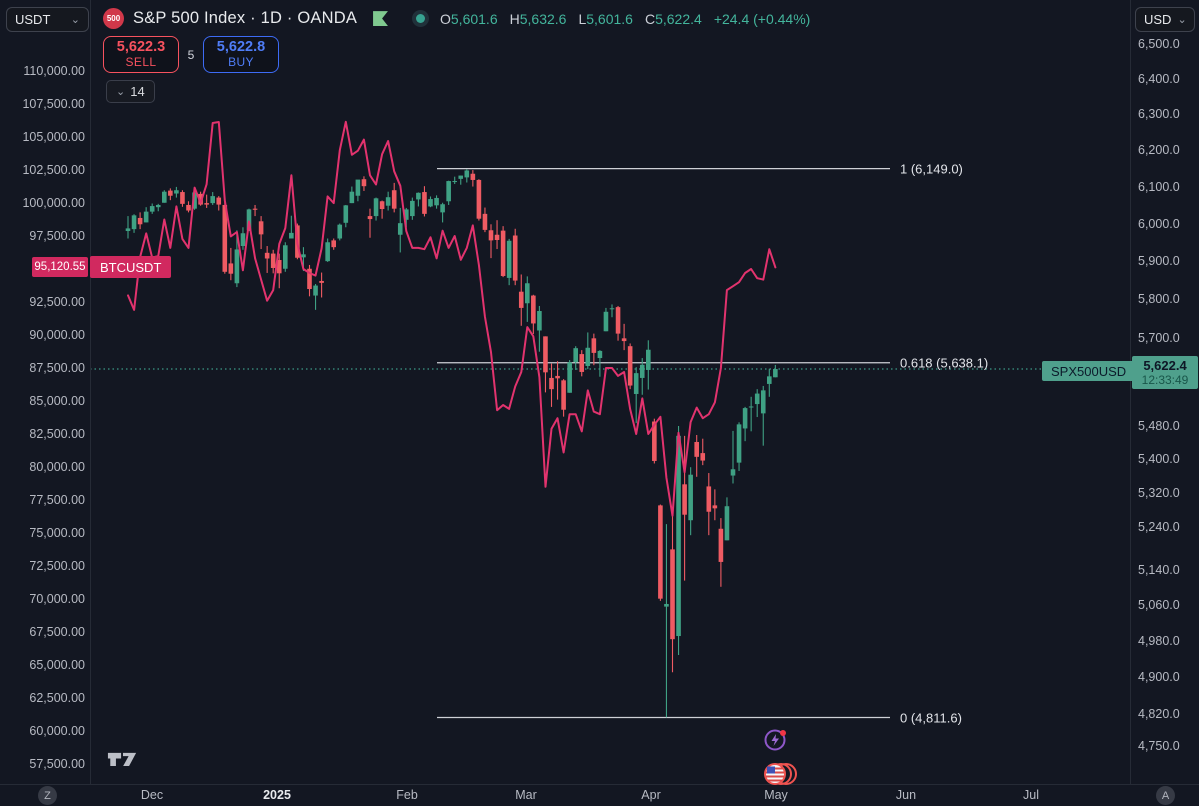 This screenshot has width=1199, height=806. Describe the element at coordinates (60, 267) in the screenshot. I see `btc-axis-price-tag: 95,120.55` at that location.